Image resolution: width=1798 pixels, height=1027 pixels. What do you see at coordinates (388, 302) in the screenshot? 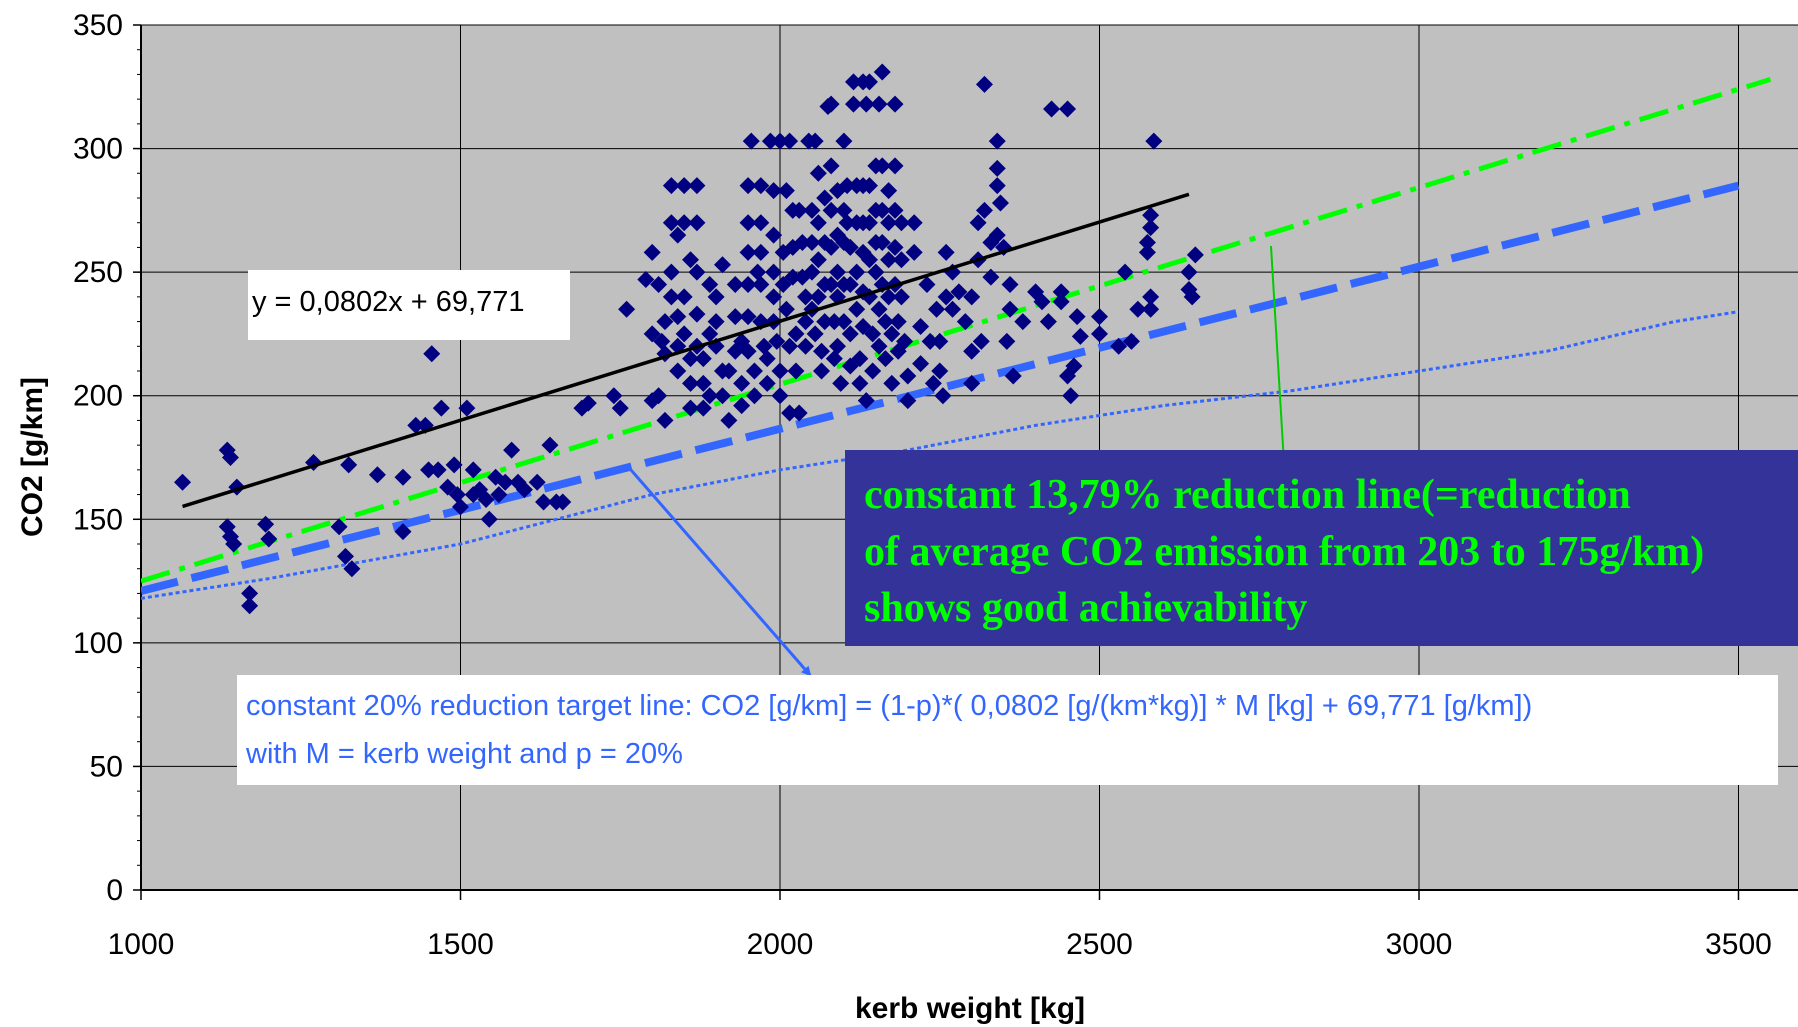
I see `trendline-equation: y = 0,0802x + 69,771` at bounding box center [388, 302].